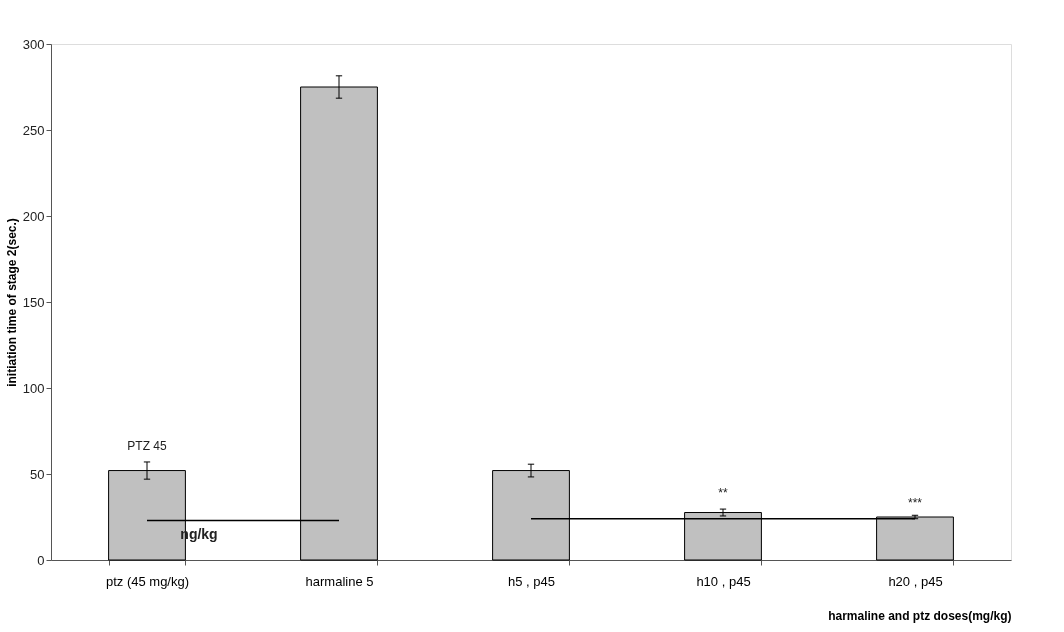 The image size is (1064, 632). What do you see at coordinates (915, 581) in the screenshot?
I see `x-tick-label: h20 , p45` at bounding box center [915, 581].